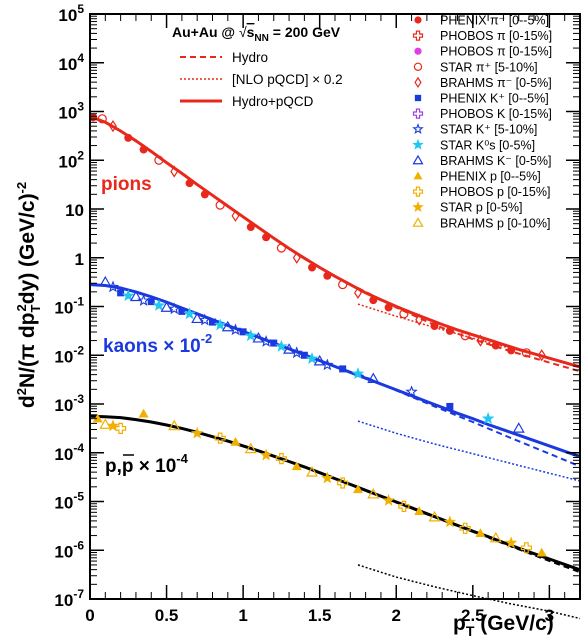  I want to click on x-tick-label: 0.5, so click(167, 615).